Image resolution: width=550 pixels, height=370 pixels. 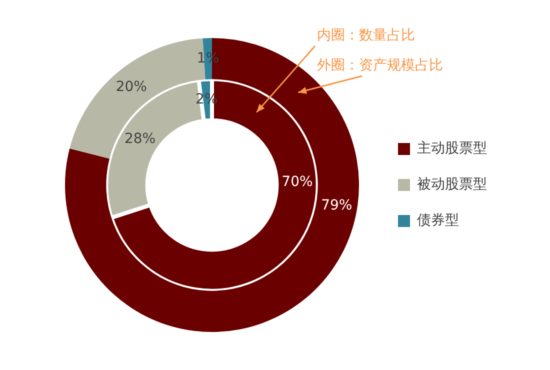 I want to click on data-label: 2%, so click(x=207, y=100).